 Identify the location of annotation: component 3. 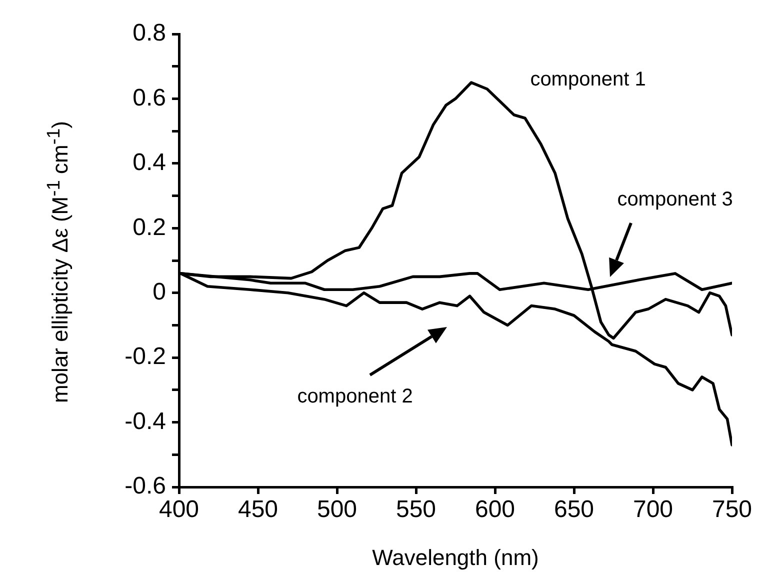
(675, 199).